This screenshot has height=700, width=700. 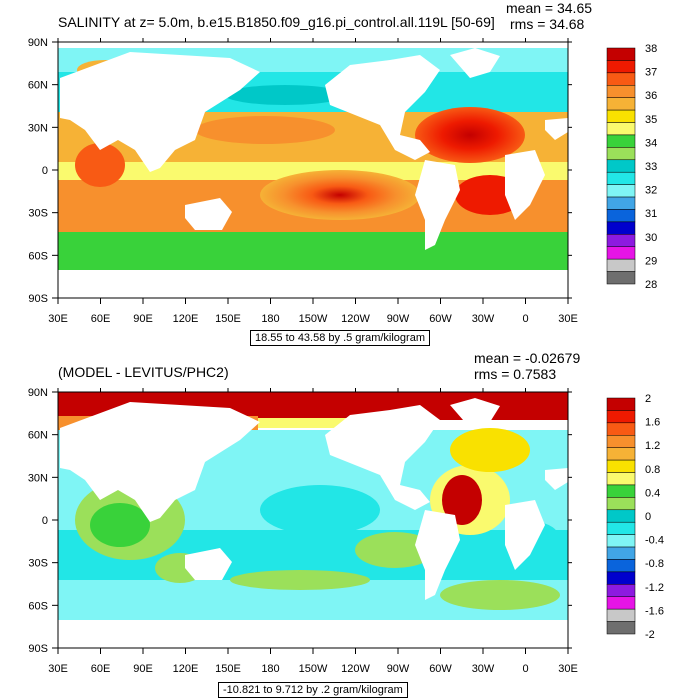 I want to click on colorbar-label: 34, so click(x=651, y=143).